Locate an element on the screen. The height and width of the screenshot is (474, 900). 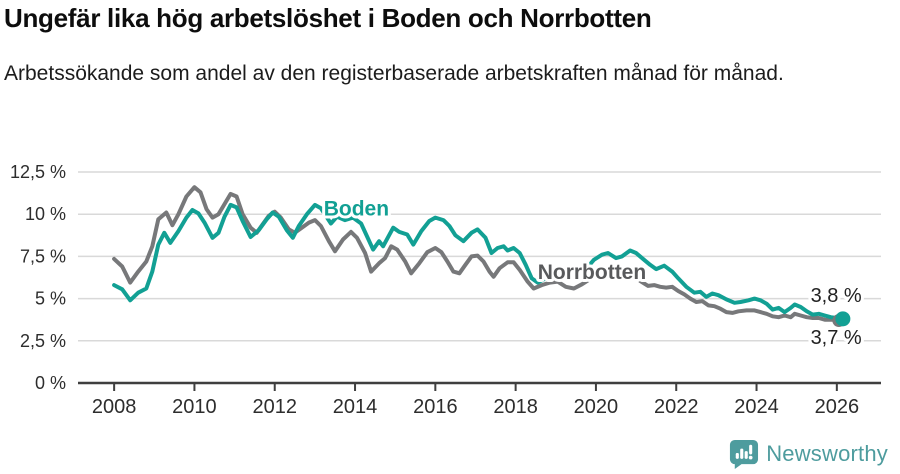
annotation-Norrbotten: Norrbotten is located at coordinates (592, 272).